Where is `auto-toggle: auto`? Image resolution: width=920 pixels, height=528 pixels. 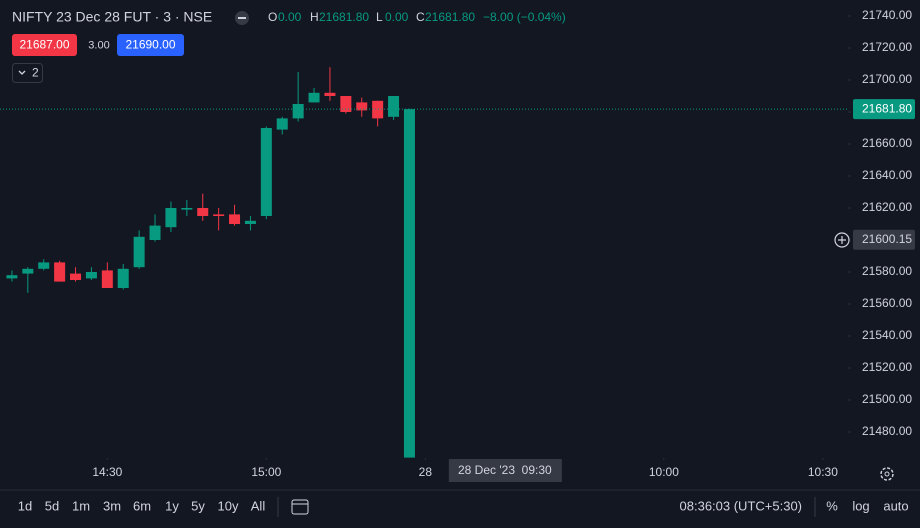 auto-toggle: auto is located at coordinates (895, 505).